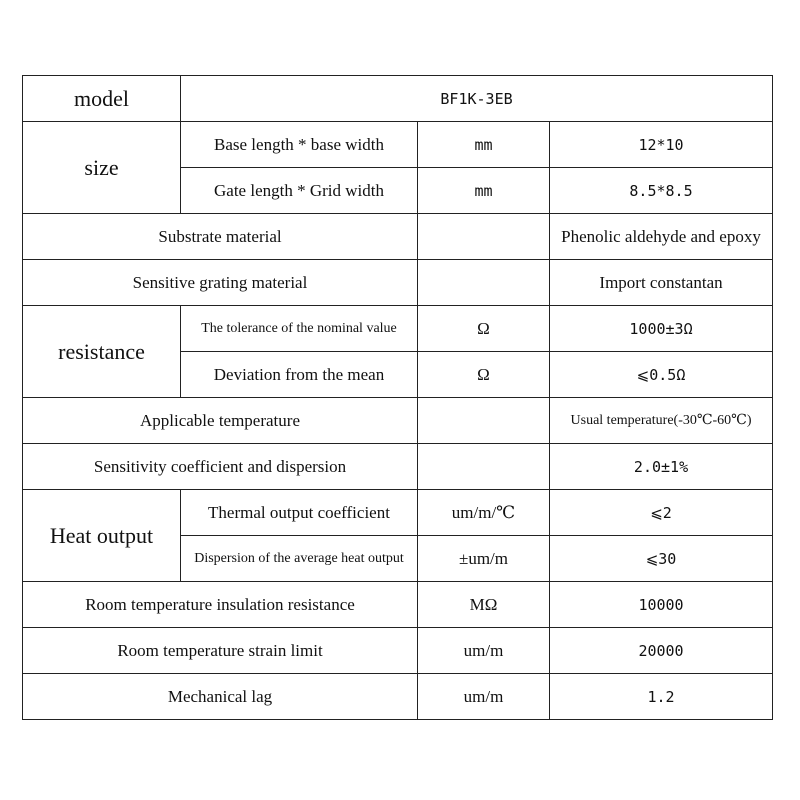 The image size is (800, 800). I want to click on value: 12*10, so click(661, 144).